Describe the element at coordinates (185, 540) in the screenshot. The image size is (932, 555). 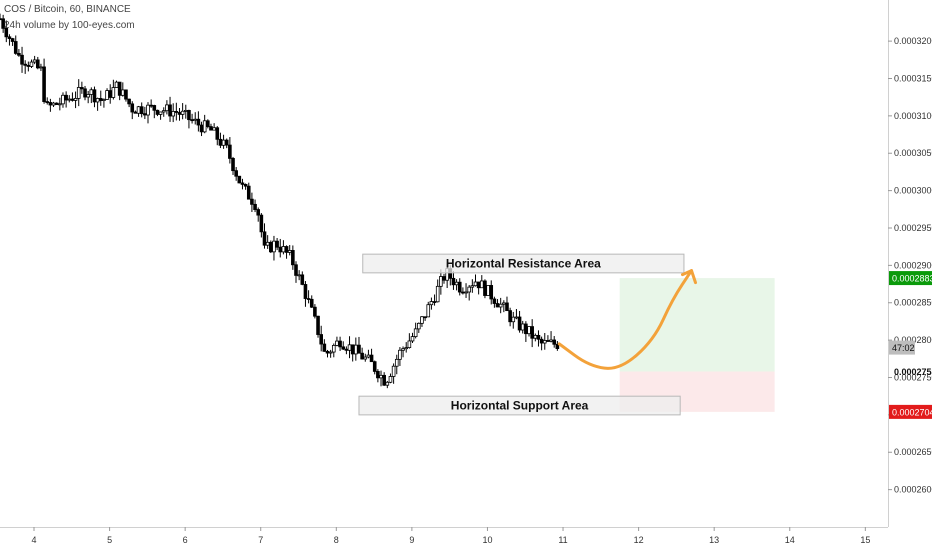
I see `time-tick-label: 6` at that location.